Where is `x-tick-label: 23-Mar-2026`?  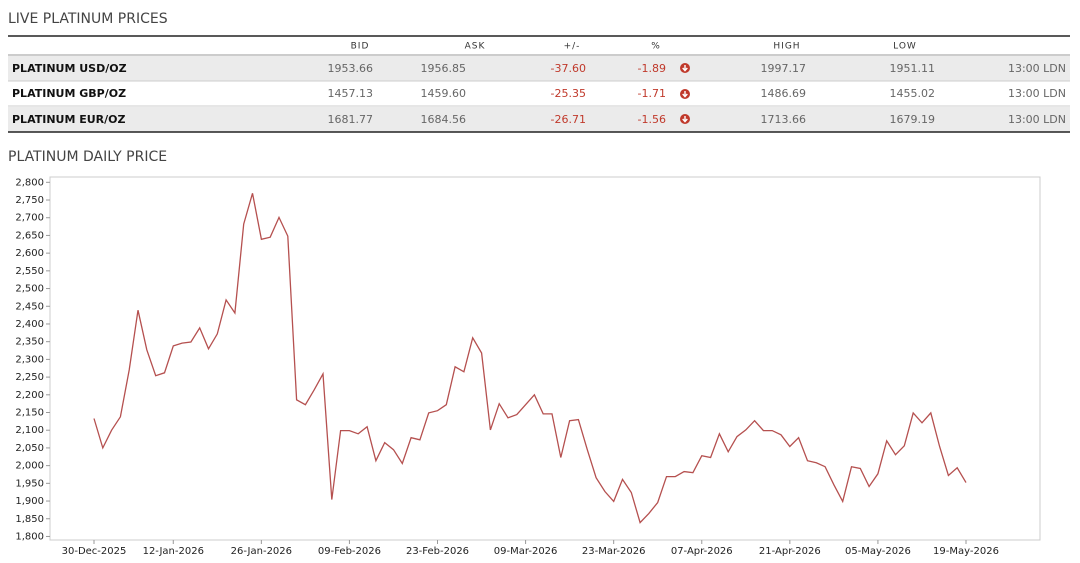
x-tick-label: 23-Mar-2026 is located at coordinates (614, 551).